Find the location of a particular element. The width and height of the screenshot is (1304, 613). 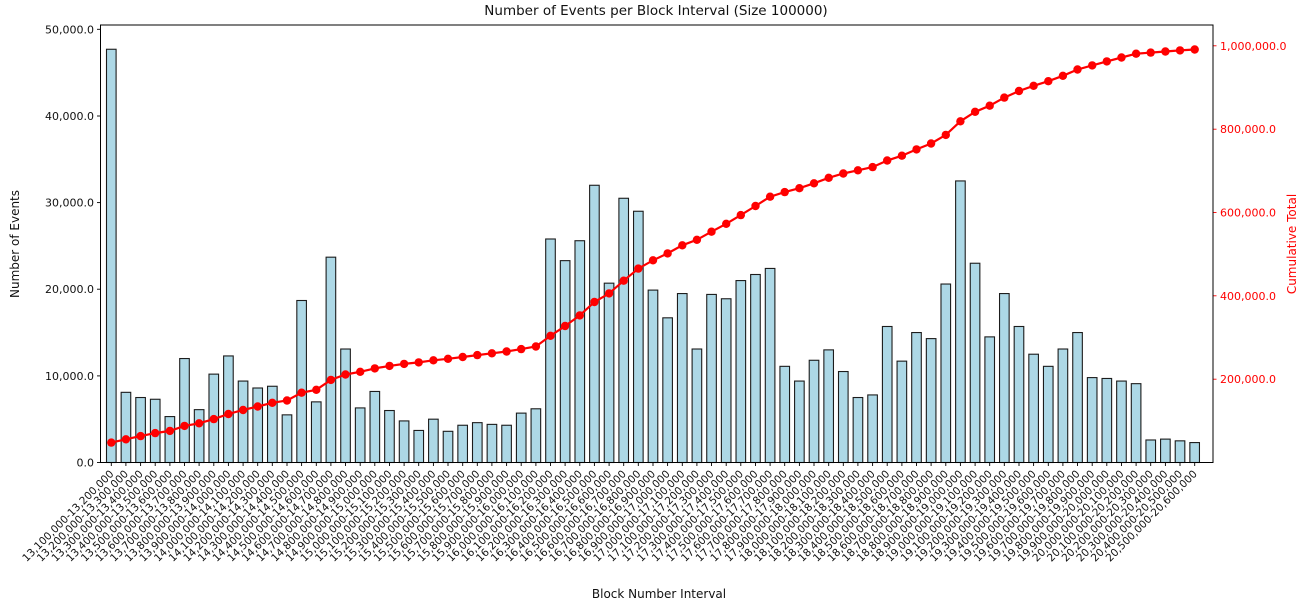

y-tick-label-left: 50,000.0 is located at coordinates (69, 29).